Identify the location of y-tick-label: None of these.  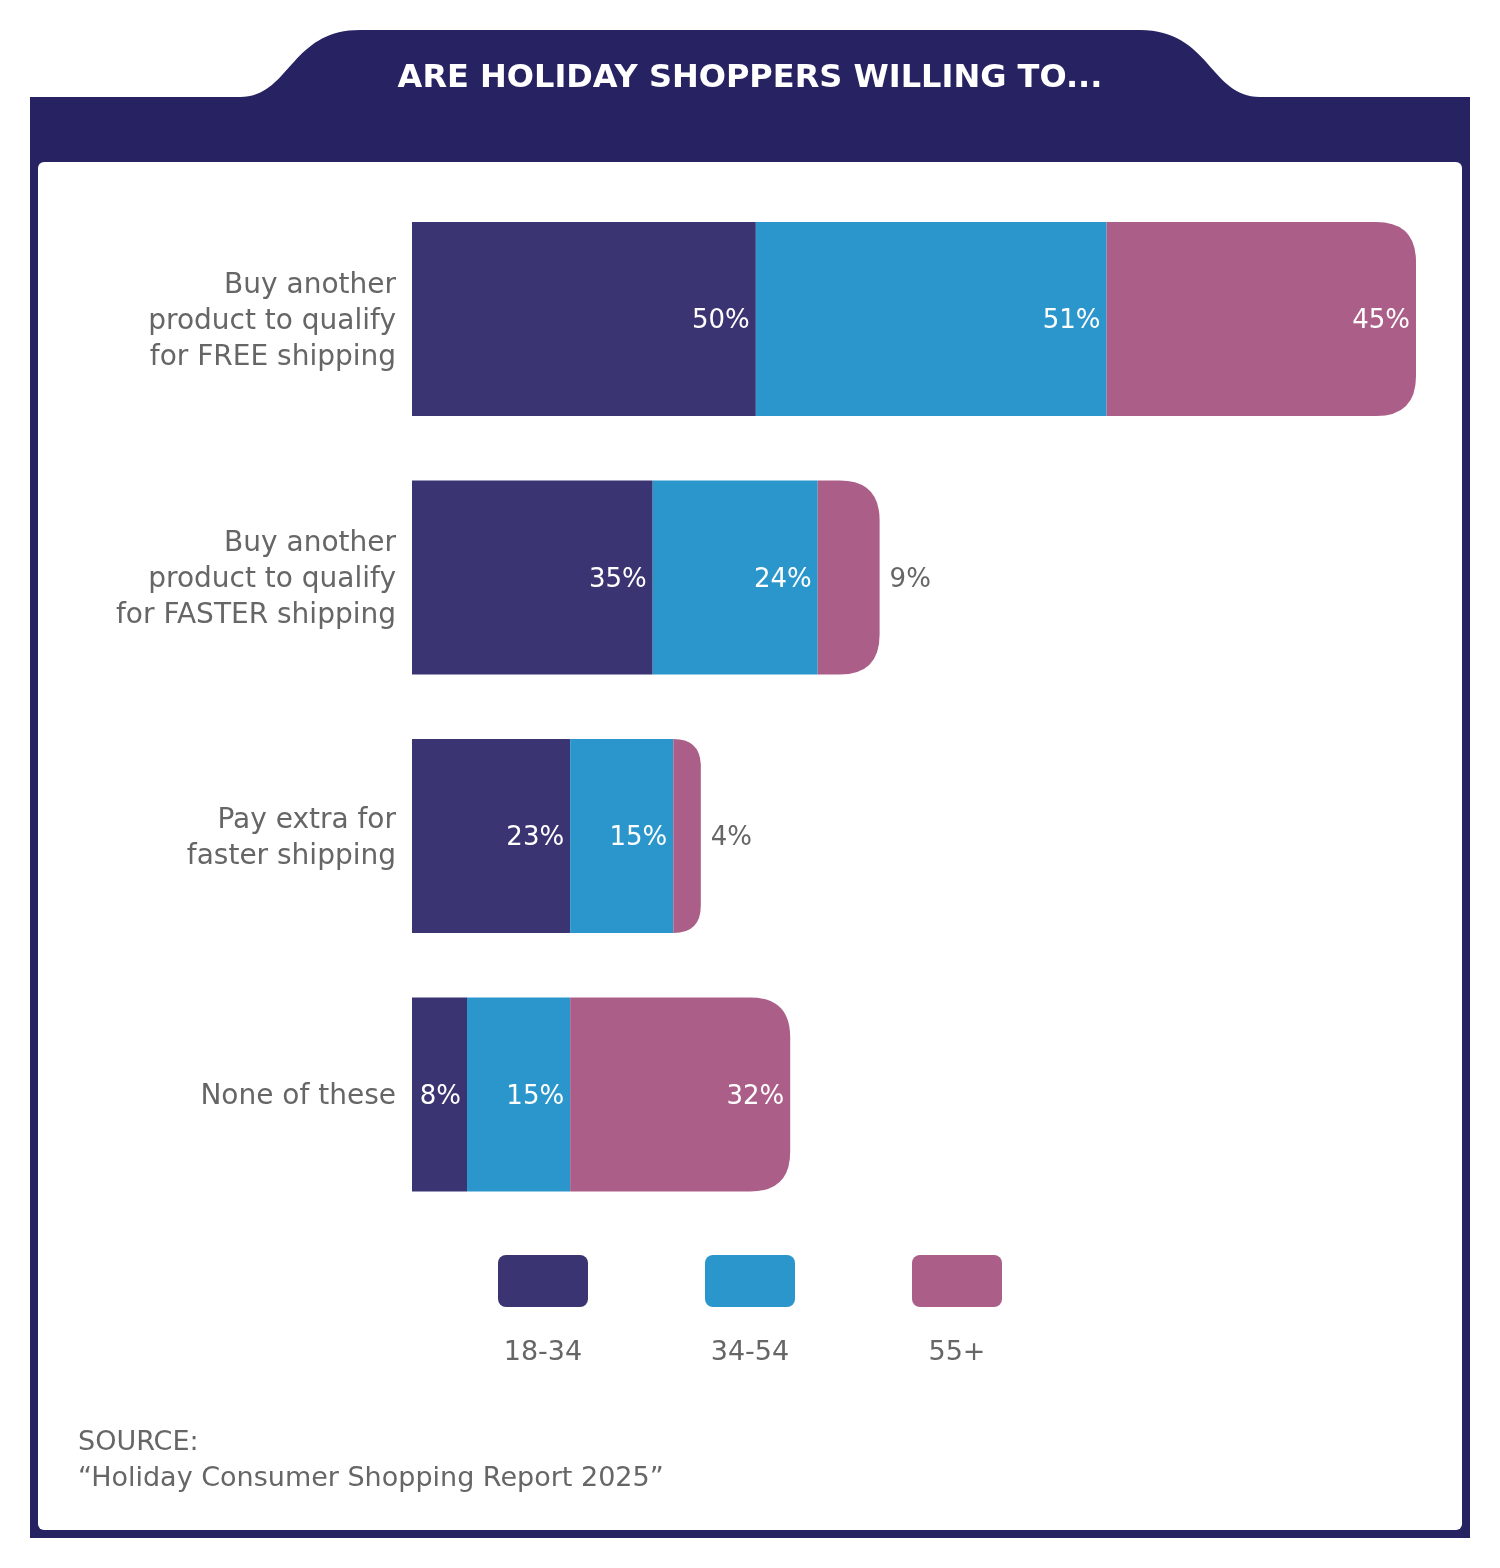
(298, 1094).